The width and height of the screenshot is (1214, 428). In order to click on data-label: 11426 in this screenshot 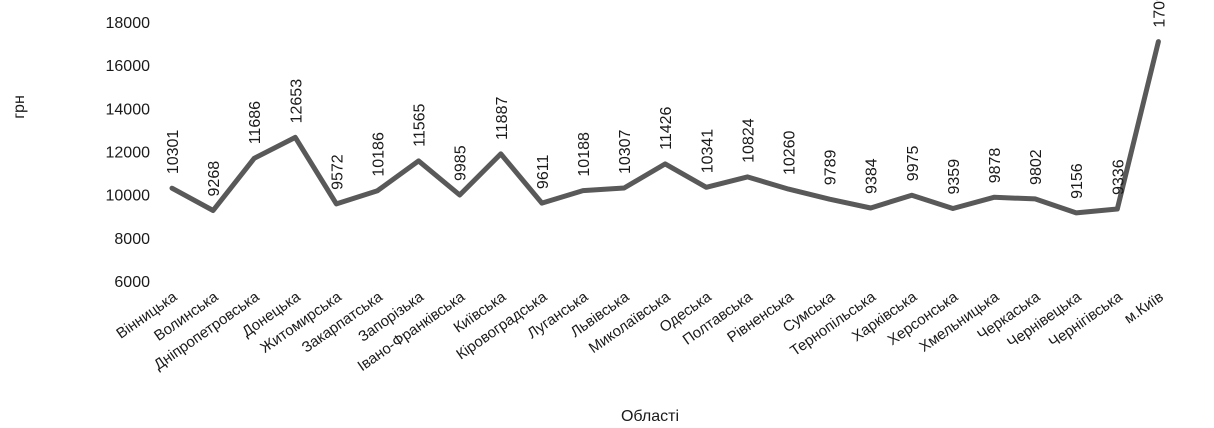, I will do `click(666, 127)`.